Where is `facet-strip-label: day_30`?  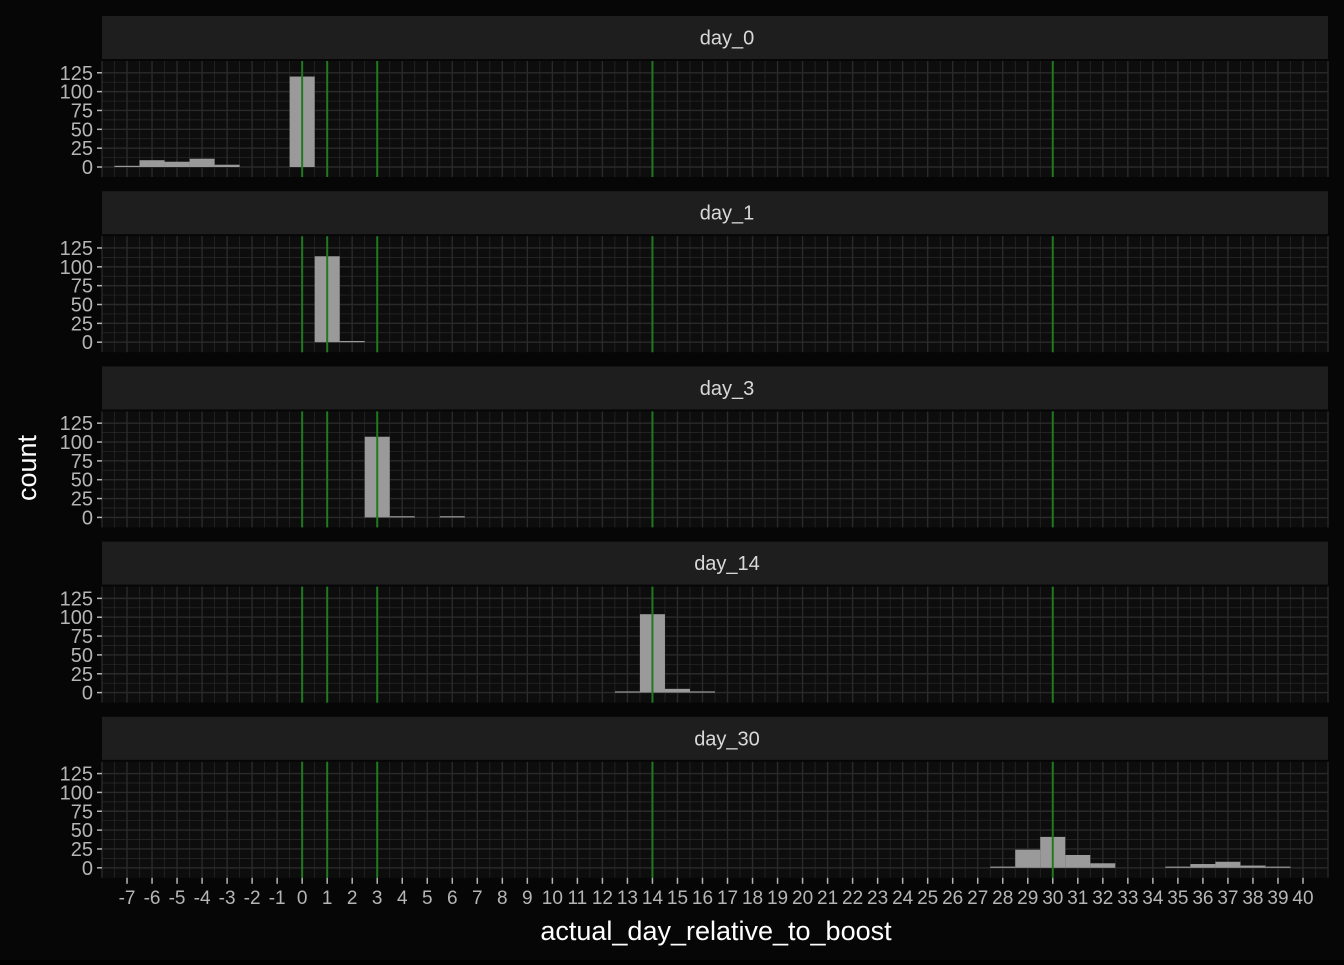
facet-strip-label: day_30 is located at coordinates (727, 739).